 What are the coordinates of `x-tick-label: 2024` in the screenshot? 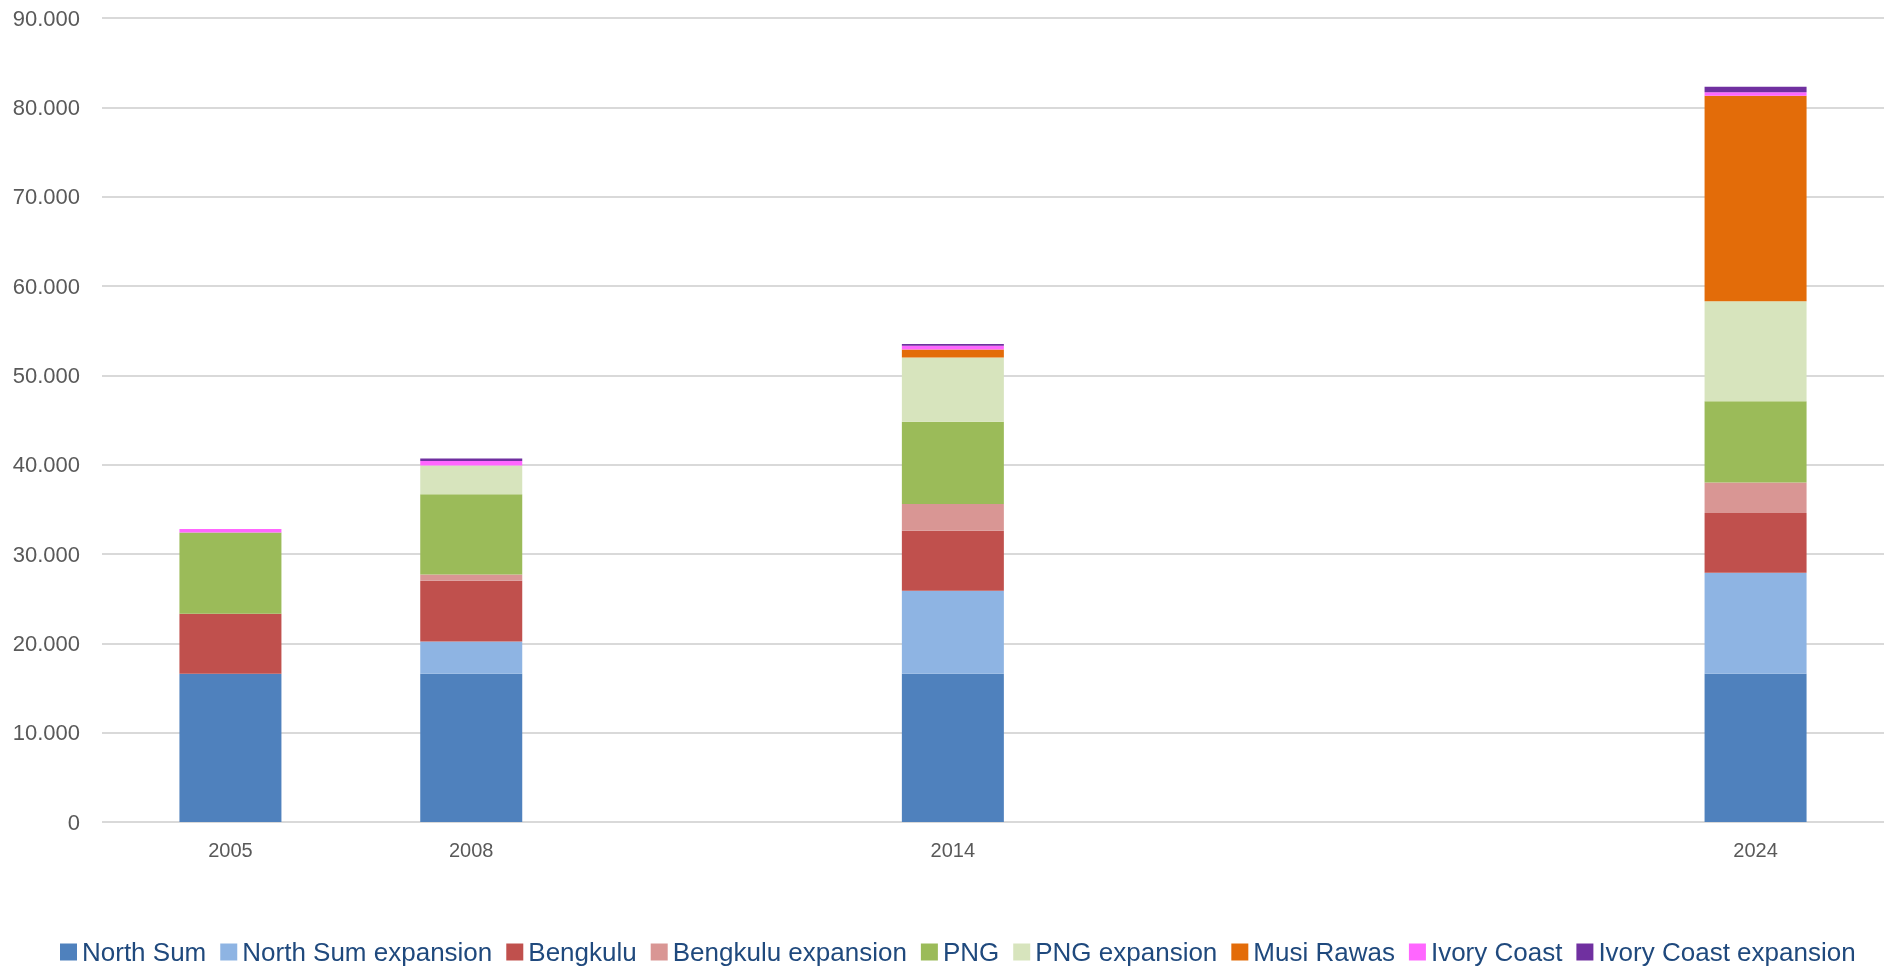 It's located at (1755, 850).